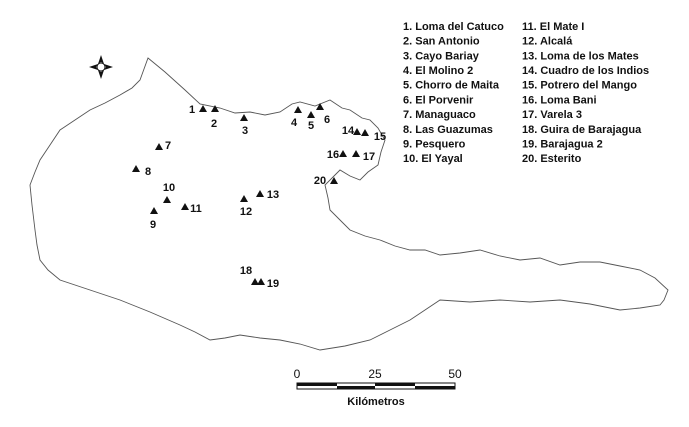 This screenshot has height=427, width=689. I want to click on legend-entry: 18. Guira de Barajagua, so click(582, 130).